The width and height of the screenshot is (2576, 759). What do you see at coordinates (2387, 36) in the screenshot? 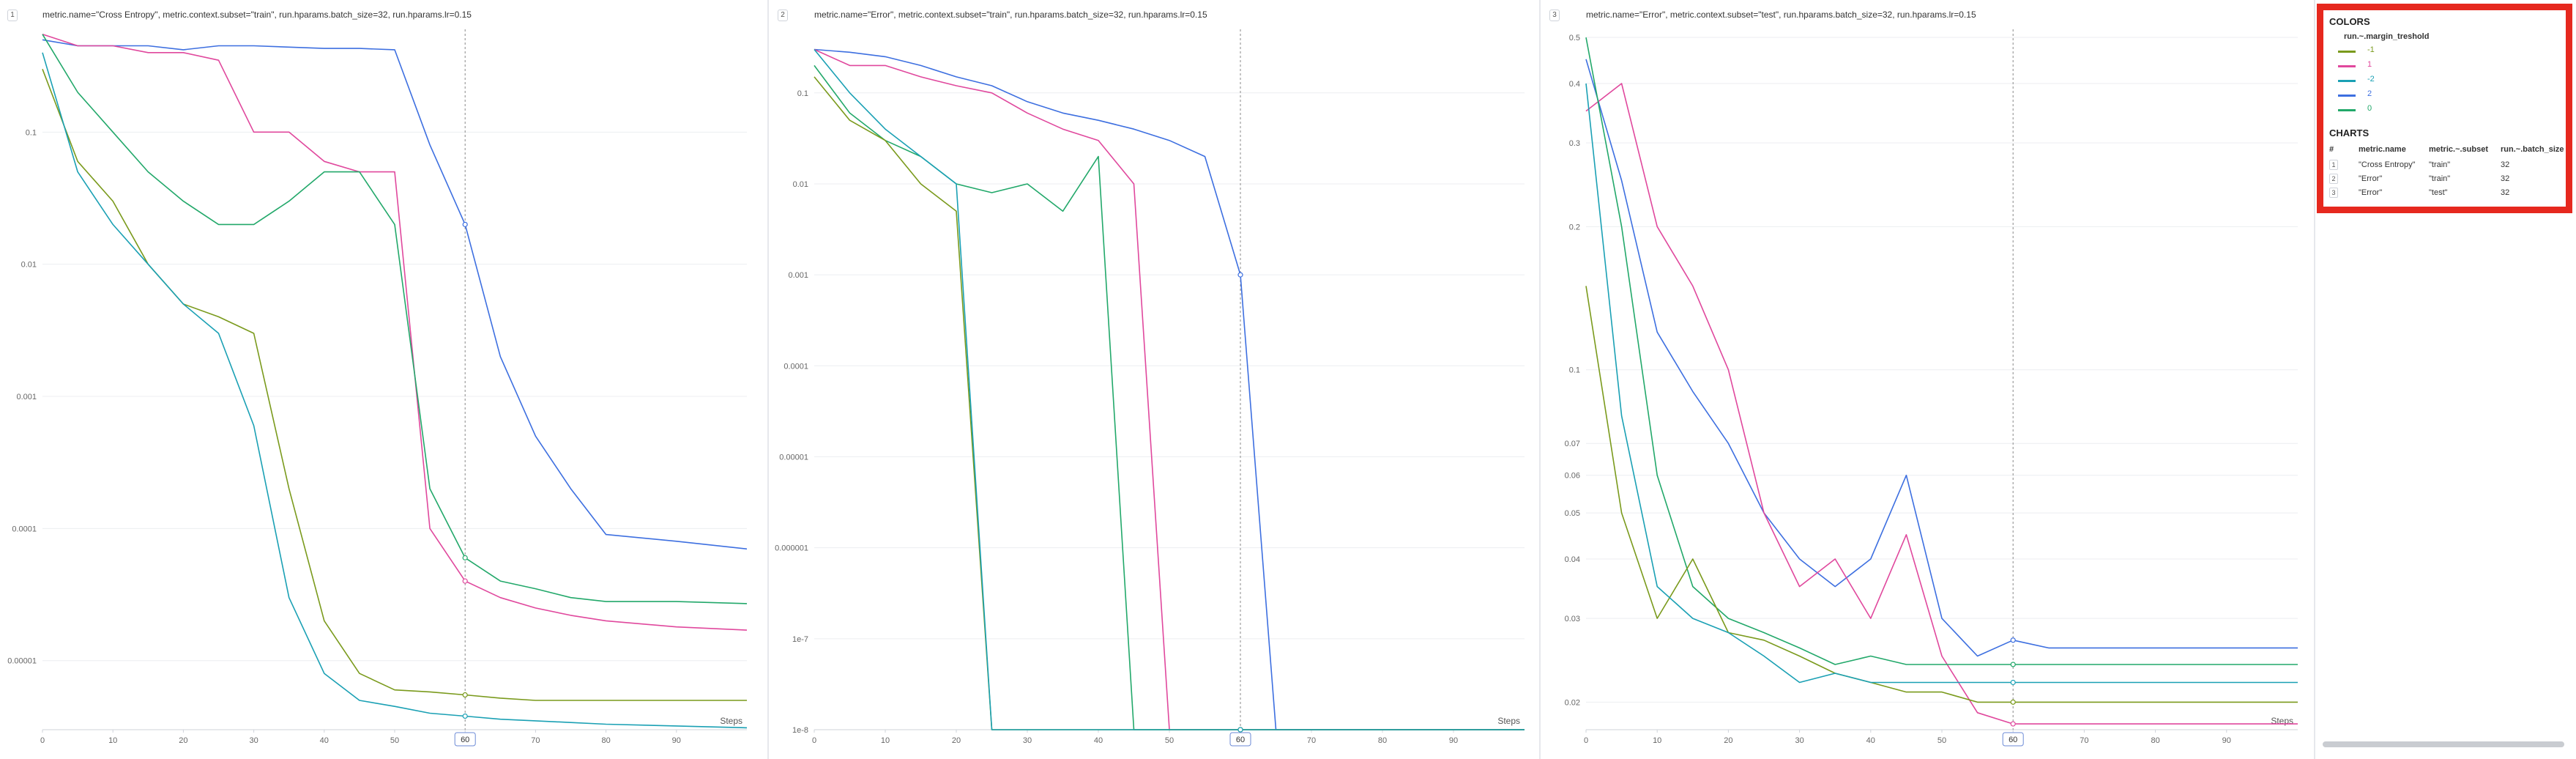
I see `colors-header: run.~.margin_treshold` at bounding box center [2387, 36].